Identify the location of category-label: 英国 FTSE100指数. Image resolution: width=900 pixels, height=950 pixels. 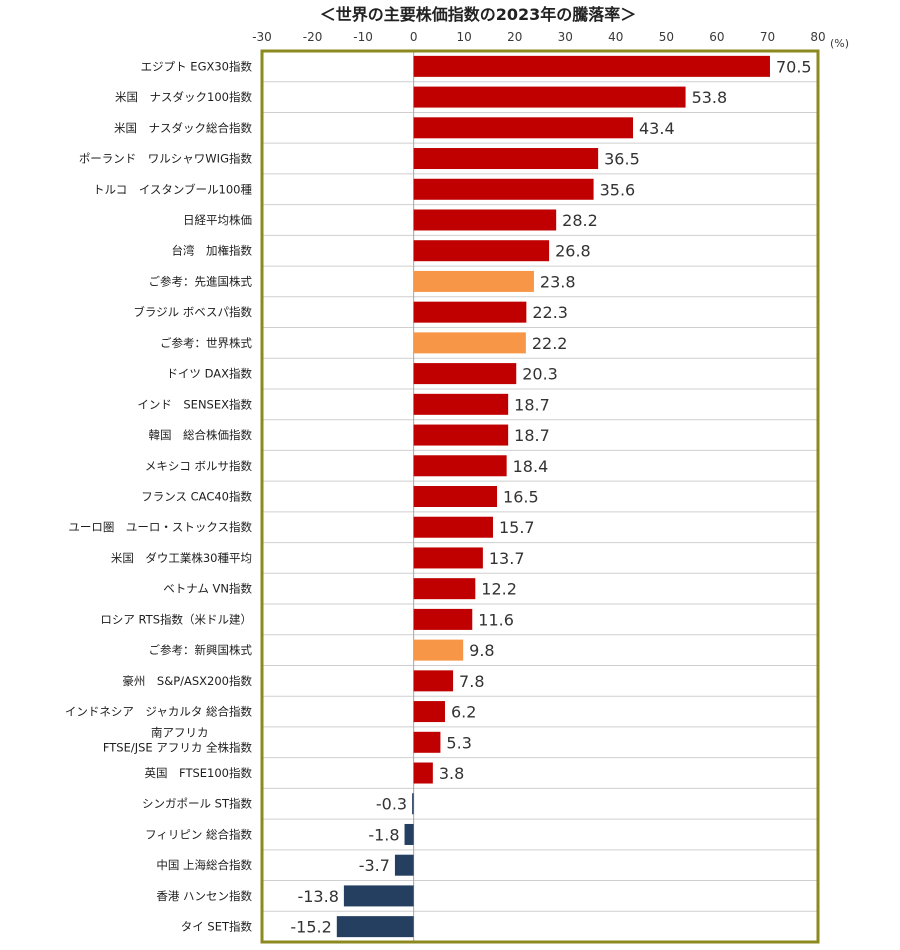
(199, 773).